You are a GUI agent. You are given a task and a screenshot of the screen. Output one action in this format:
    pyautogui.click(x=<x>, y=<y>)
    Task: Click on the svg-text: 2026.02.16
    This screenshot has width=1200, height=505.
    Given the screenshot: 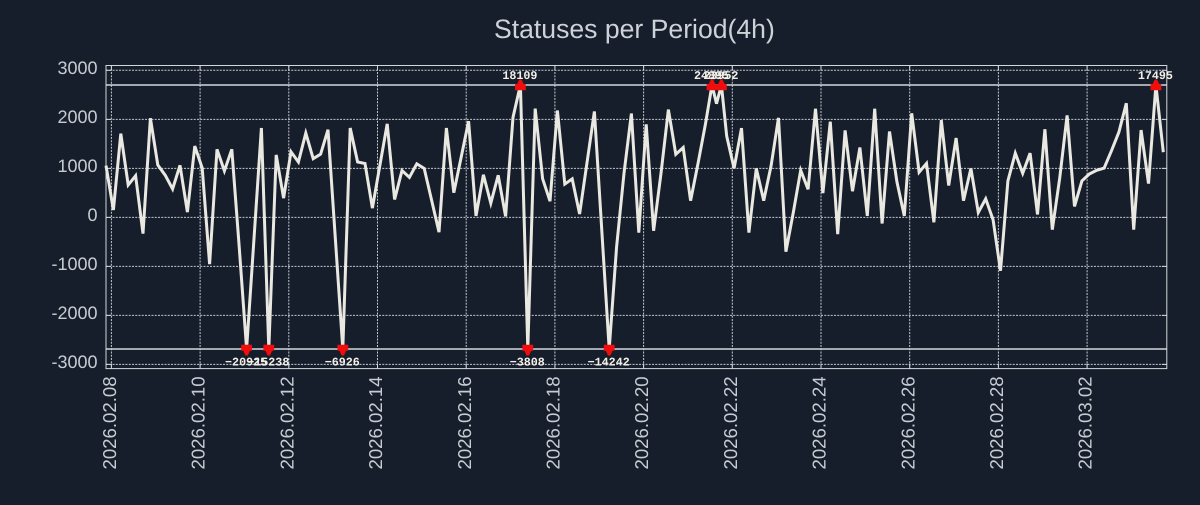 What is the action you would take?
    pyautogui.click(x=464, y=422)
    